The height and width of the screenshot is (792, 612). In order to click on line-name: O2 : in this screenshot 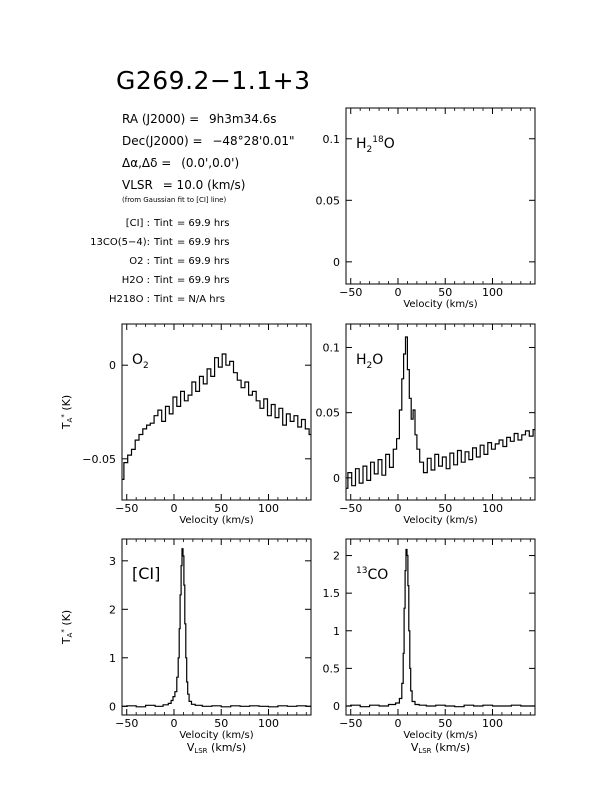, I will do `click(139, 261)`.